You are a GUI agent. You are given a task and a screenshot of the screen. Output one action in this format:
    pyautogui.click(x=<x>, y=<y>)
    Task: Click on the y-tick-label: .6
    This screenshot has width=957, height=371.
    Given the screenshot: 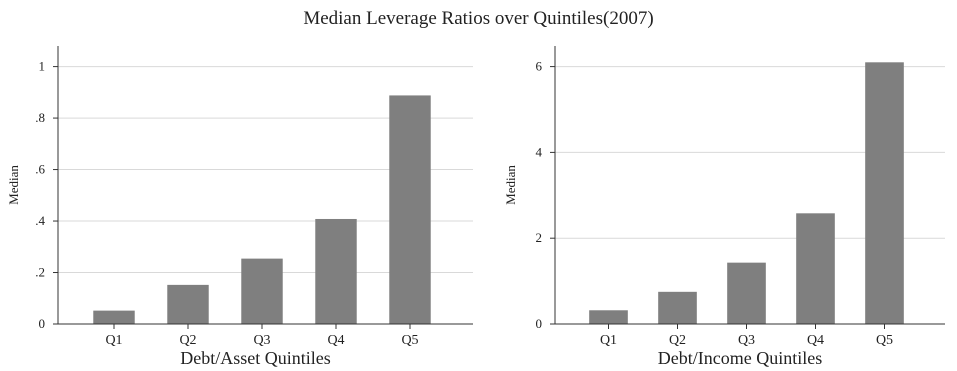 What is the action you would take?
    pyautogui.click(x=40, y=169)
    